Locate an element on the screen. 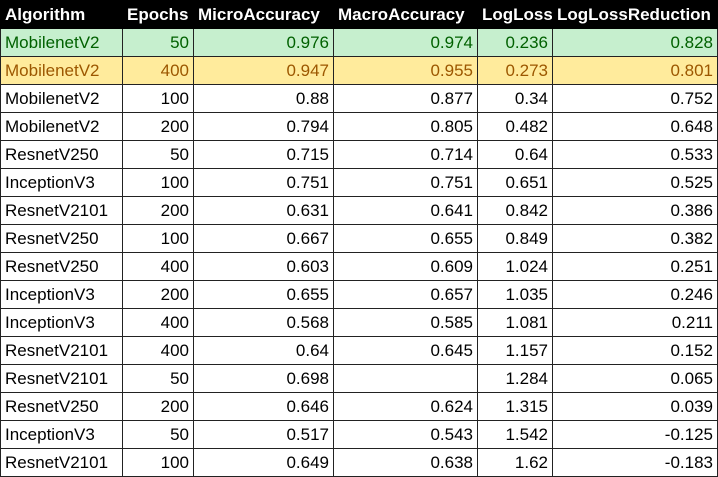 The width and height of the screenshot is (718, 477). table-cell: 0.386 is located at coordinates (635, 210).